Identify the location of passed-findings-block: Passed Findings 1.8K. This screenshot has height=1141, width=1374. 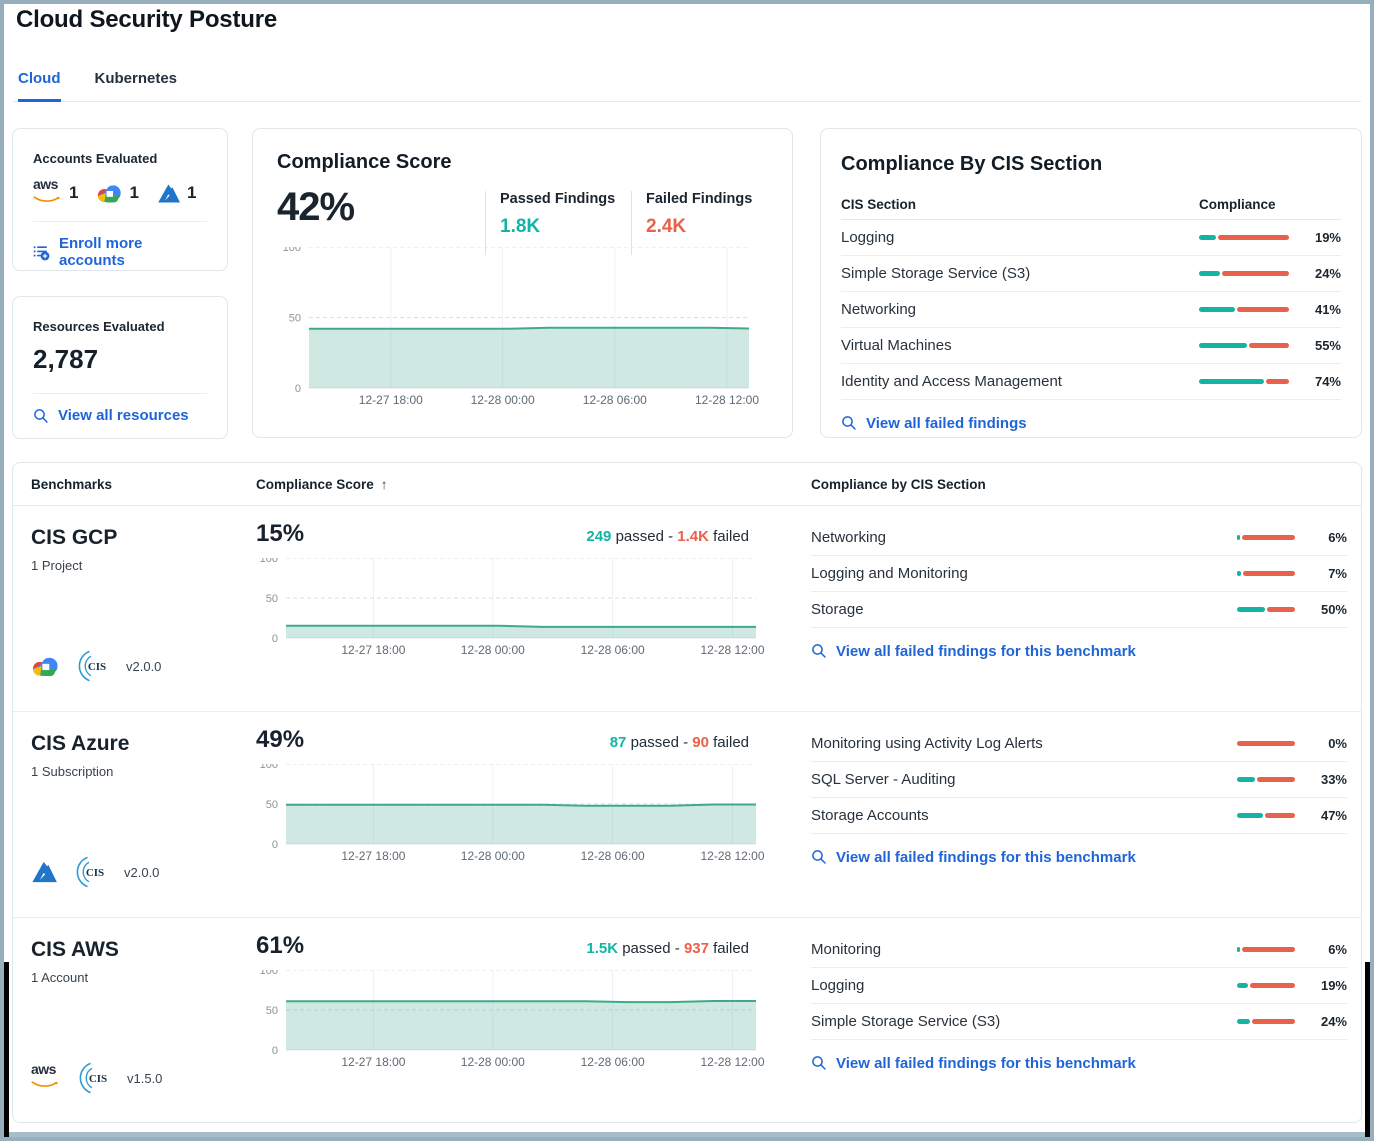
(550, 223).